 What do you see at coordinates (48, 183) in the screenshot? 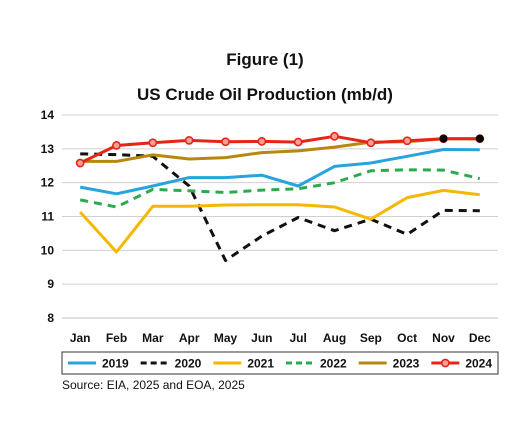
I see `y-tick-label: 12` at bounding box center [48, 183].